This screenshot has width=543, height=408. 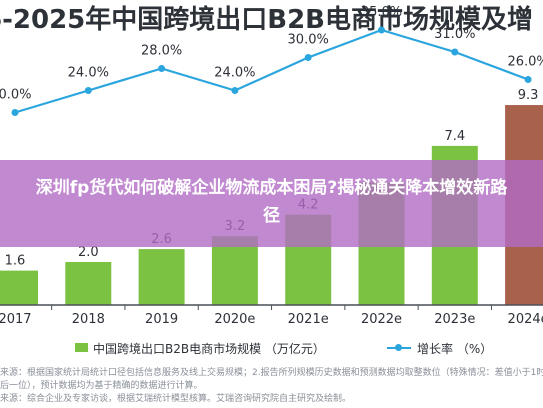 I want to click on x-tick-label-2017: 2017, so click(x=16, y=319).